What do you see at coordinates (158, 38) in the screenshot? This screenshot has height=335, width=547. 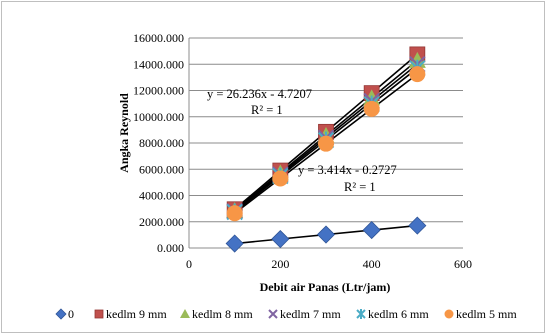 I see `y-tick-label: 16000.000` at bounding box center [158, 38].